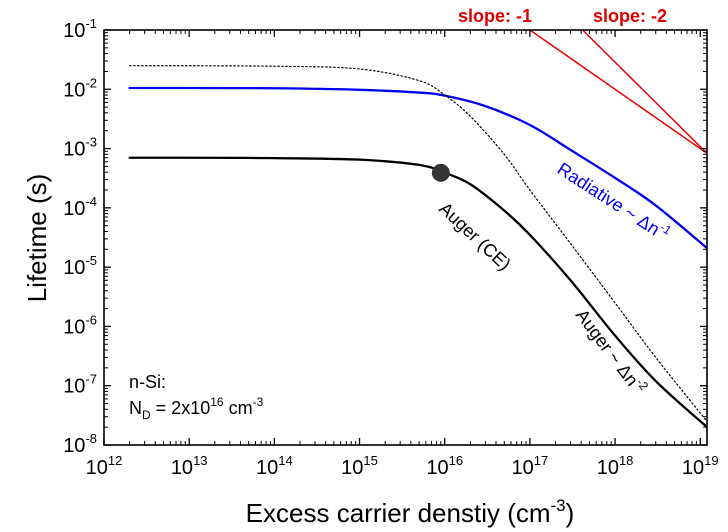 Image resolution: width=728 pixels, height=532 pixels. What do you see at coordinates (444, 466) in the screenshot?
I see `x-tick-label: 1016` at bounding box center [444, 466].